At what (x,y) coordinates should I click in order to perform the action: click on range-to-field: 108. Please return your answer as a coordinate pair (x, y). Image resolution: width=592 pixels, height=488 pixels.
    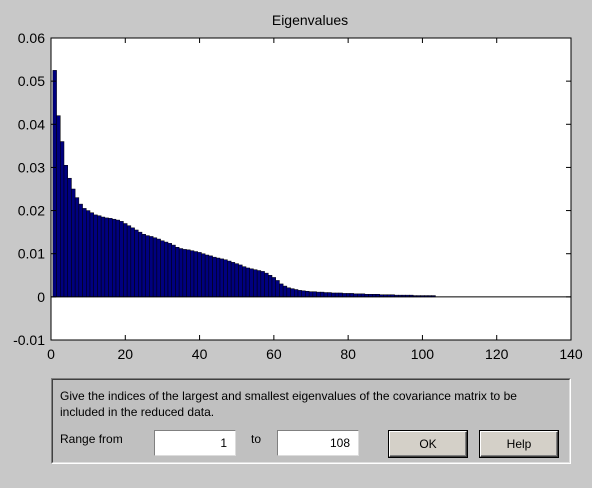
    Looking at the image, I should click on (318, 443).